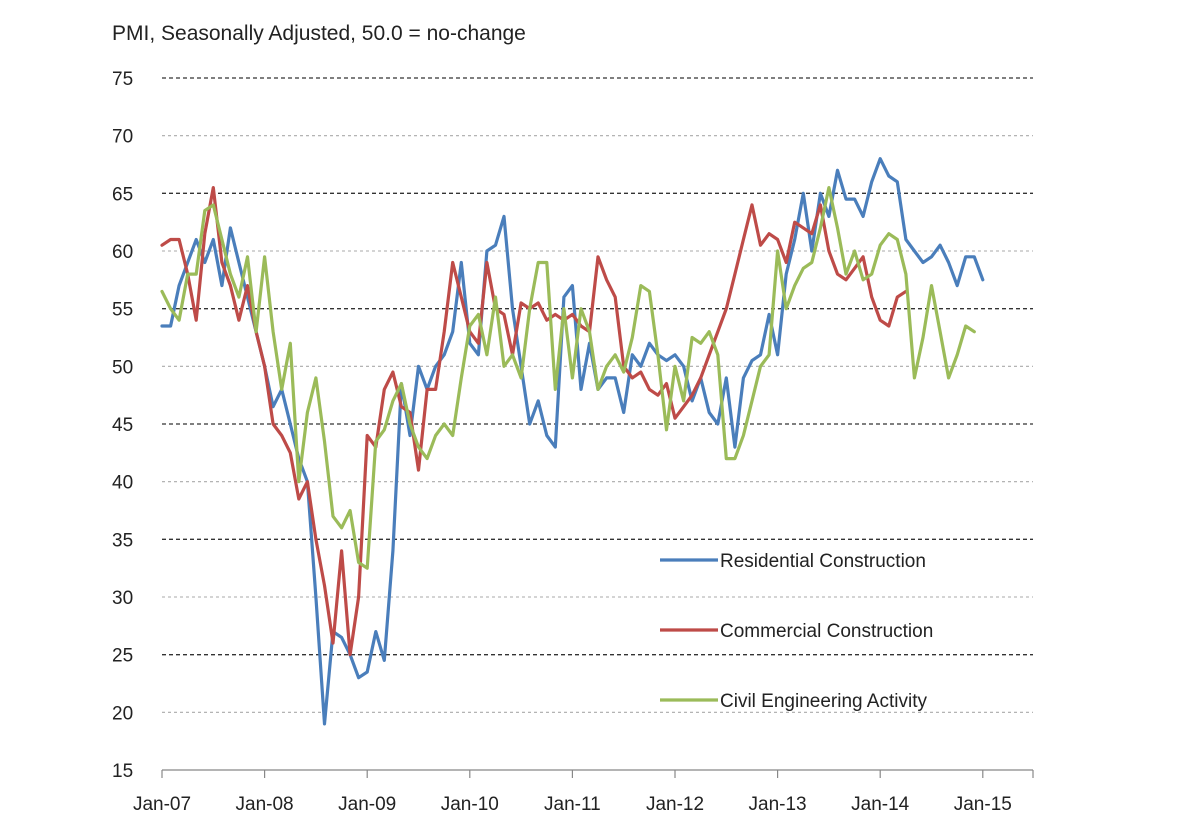  What do you see at coordinates (778, 804) in the screenshot?
I see `x-tick-label: Jan-13` at bounding box center [778, 804].